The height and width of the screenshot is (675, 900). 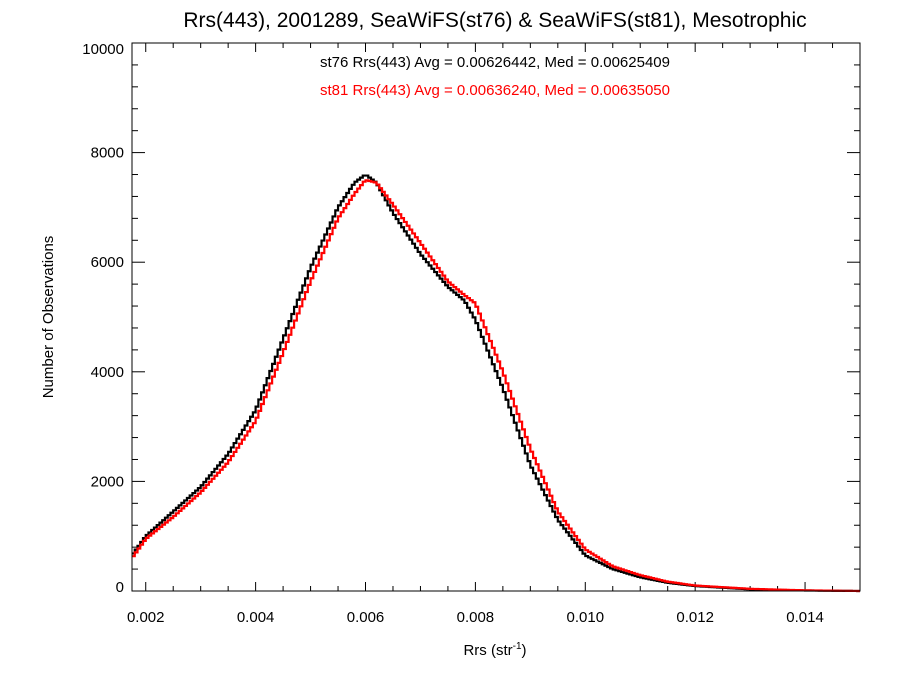 What do you see at coordinates (476, 617) in the screenshot?
I see `x-tick-label: 0.008` at bounding box center [476, 617].